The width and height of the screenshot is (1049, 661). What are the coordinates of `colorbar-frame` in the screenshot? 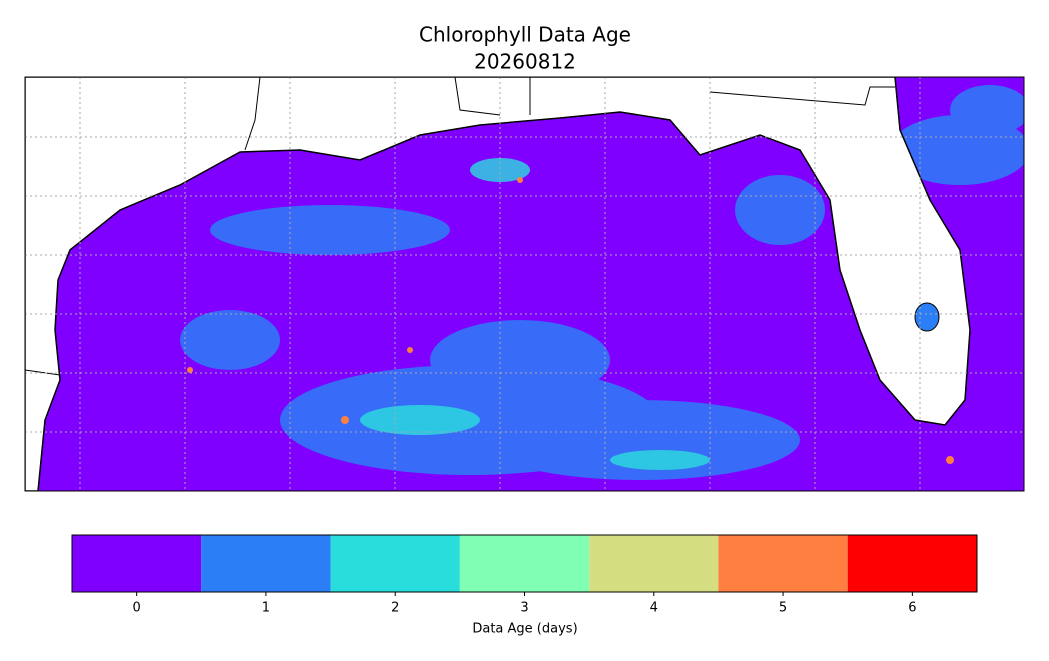 It's located at (524, 563).